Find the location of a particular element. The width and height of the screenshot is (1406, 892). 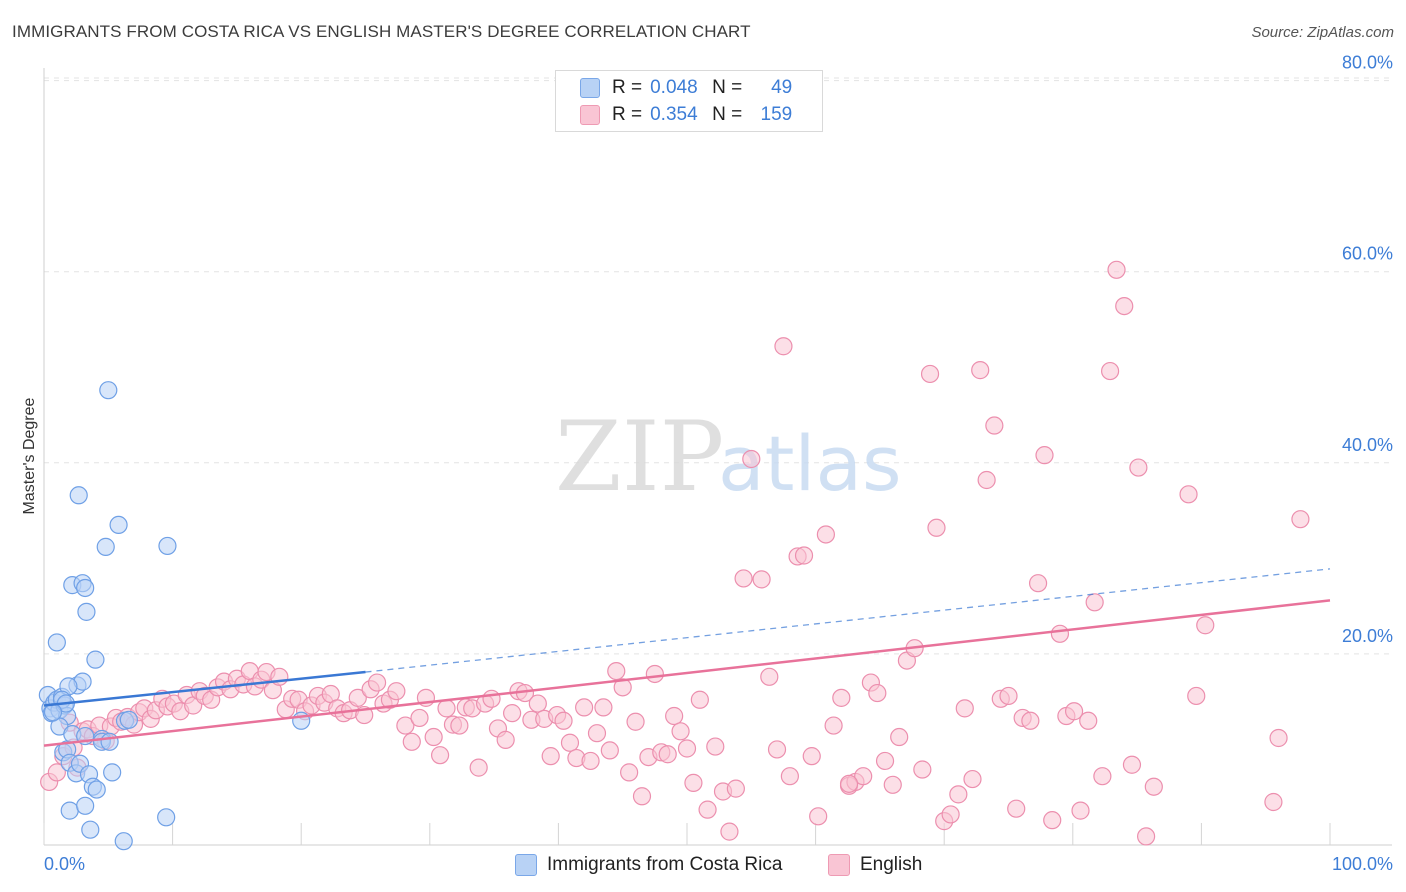

source-attribution: Source: ZipAtlas.com is located at coordinates (1322, 32).